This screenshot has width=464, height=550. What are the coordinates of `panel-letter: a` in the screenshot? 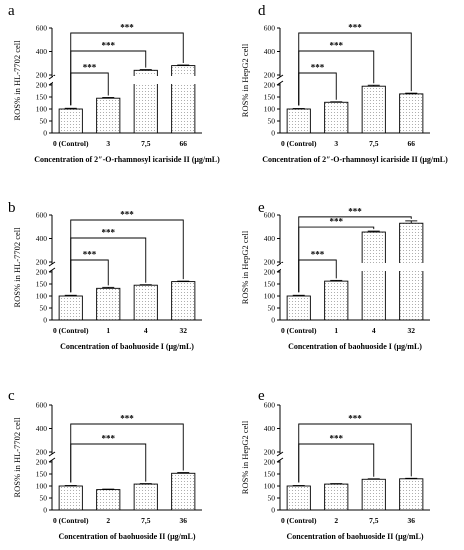 It's located at (11, 11).